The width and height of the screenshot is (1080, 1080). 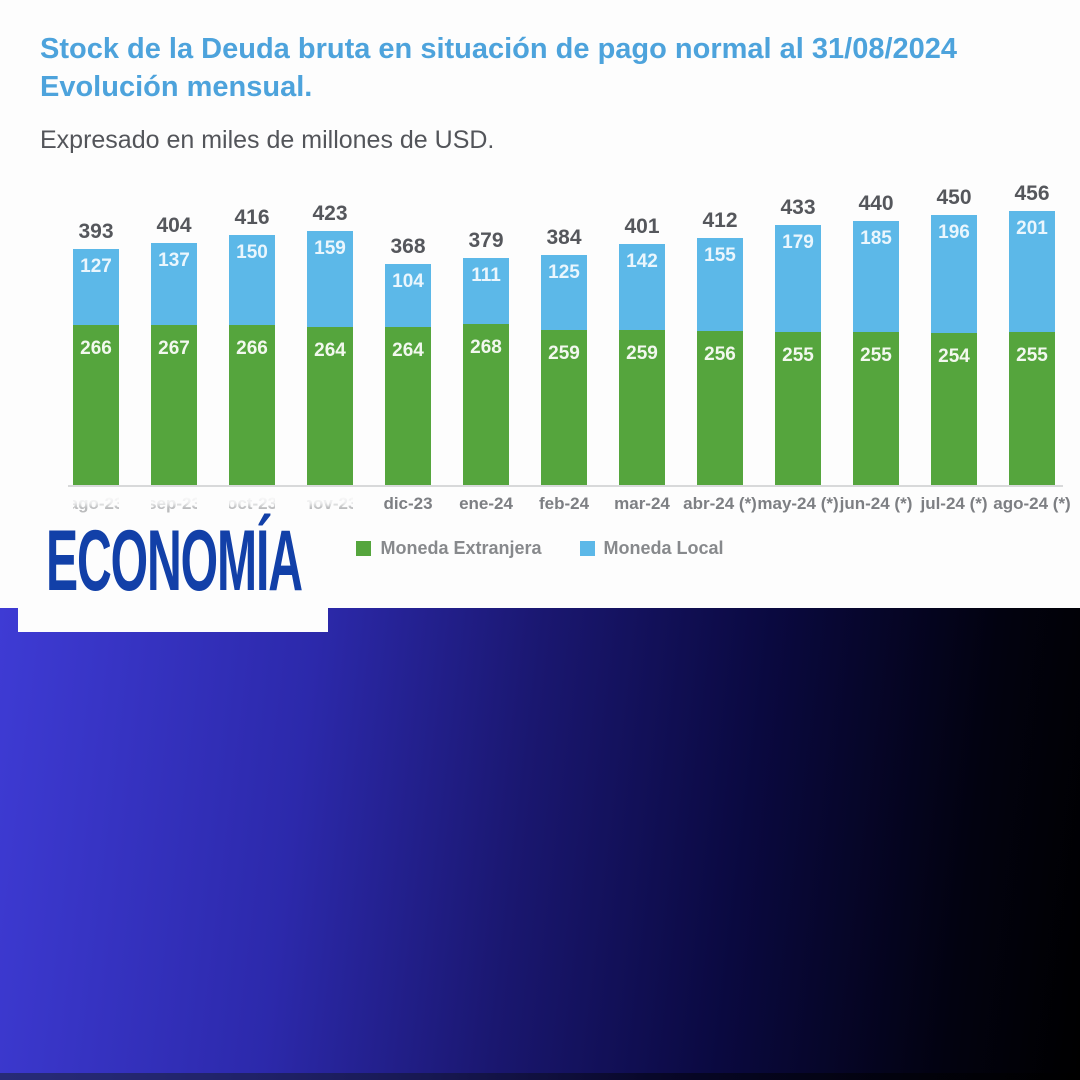 I want to click on total-label: 393, so click(x=96, y=232).